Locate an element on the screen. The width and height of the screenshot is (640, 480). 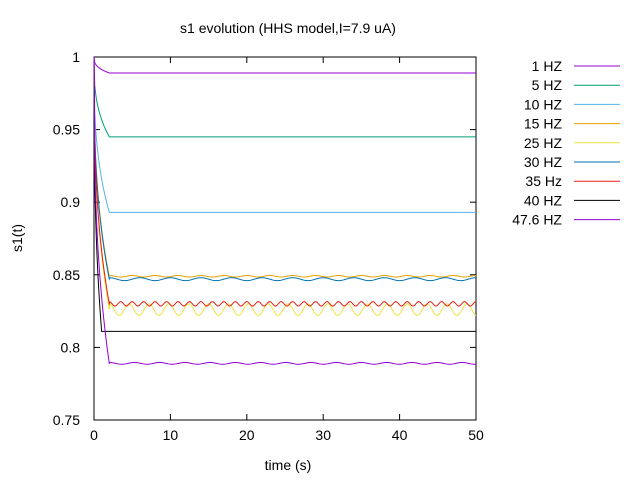
legend-label: 5 HZ is located at coordinates (547, 85).